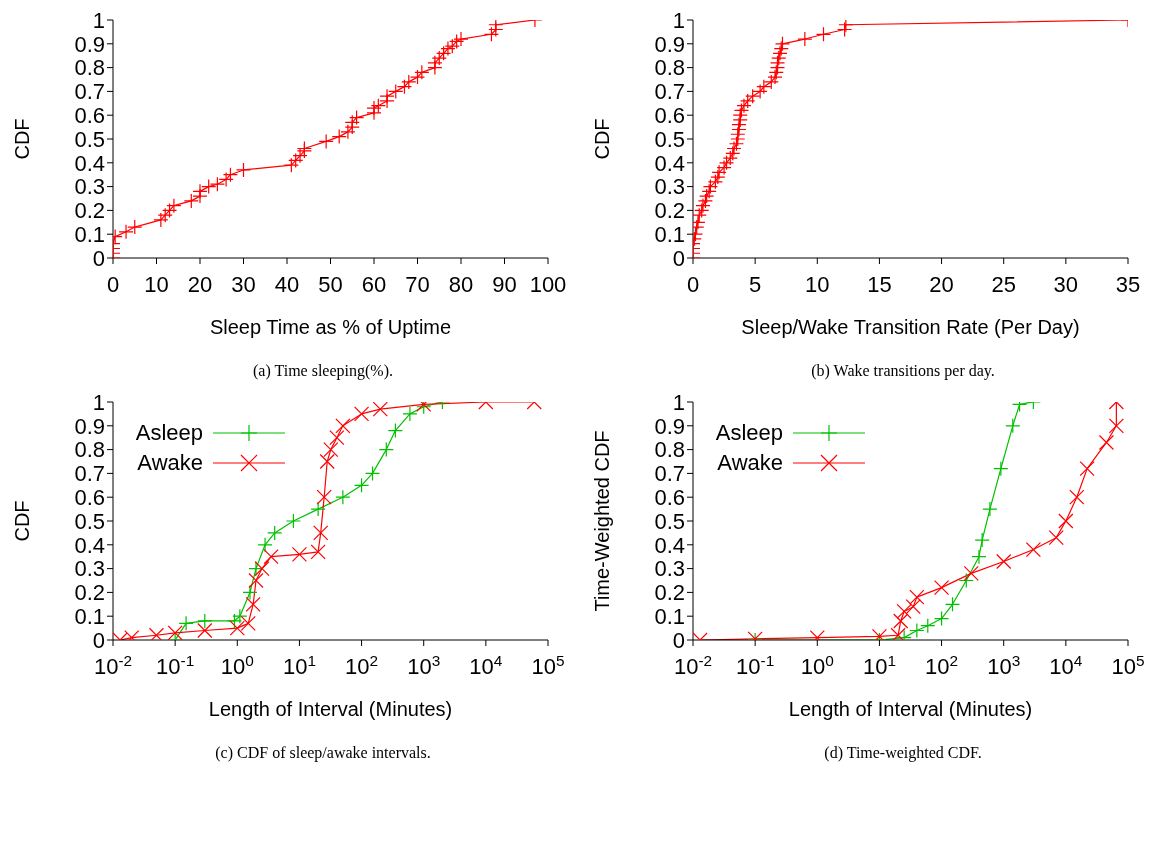 Image resolution: width=1164 pixels, height=844 pixels. I want to click on text: (c) CDF of sleep/awake intervals., so click(323, 753).